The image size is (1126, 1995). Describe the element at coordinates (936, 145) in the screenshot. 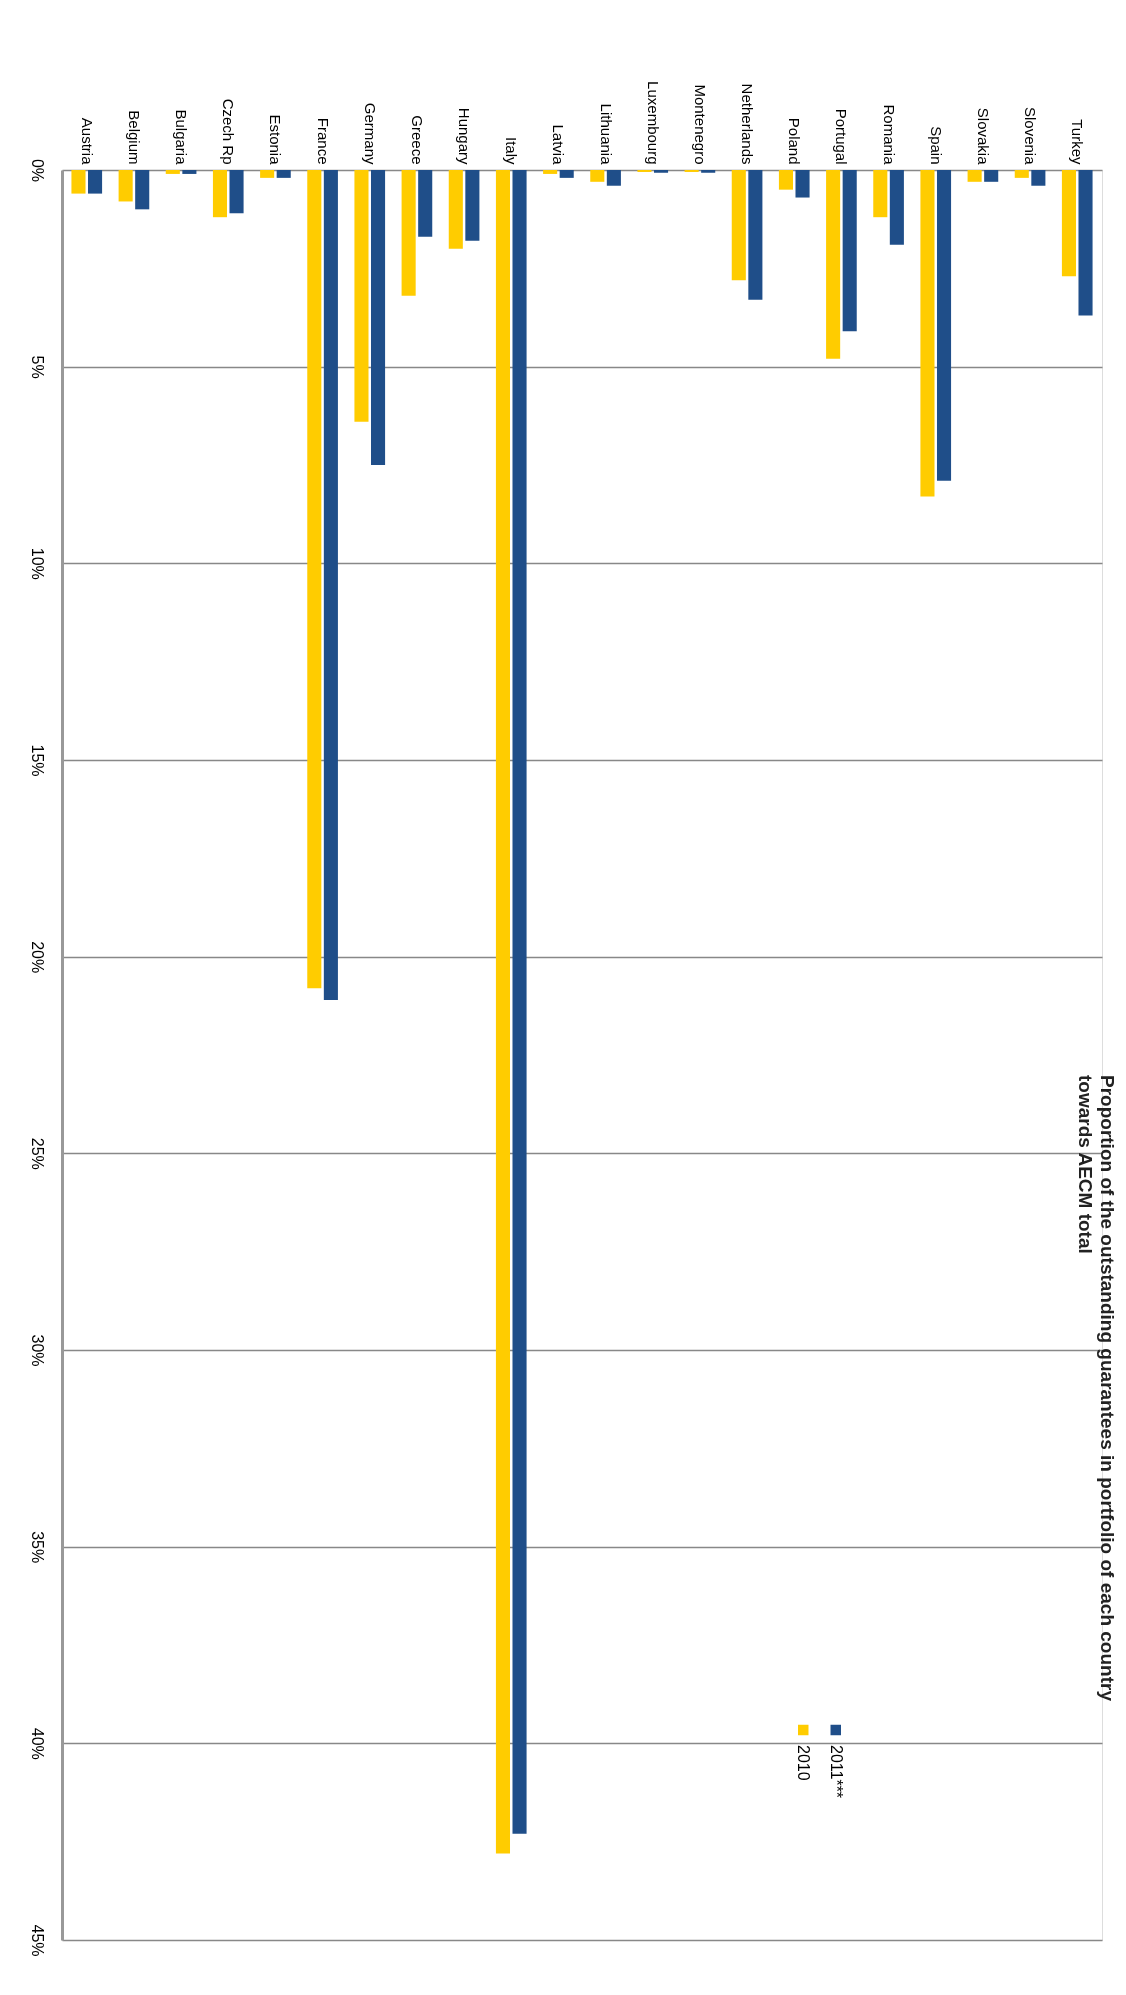

I see `x-tick-label: Spain` at that location.